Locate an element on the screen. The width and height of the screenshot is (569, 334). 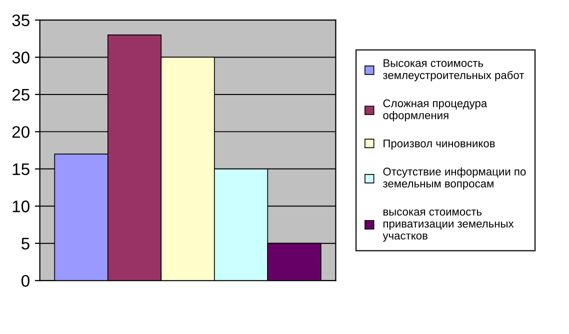
y-tick-label: 0 is located at coordinates (25, 280).